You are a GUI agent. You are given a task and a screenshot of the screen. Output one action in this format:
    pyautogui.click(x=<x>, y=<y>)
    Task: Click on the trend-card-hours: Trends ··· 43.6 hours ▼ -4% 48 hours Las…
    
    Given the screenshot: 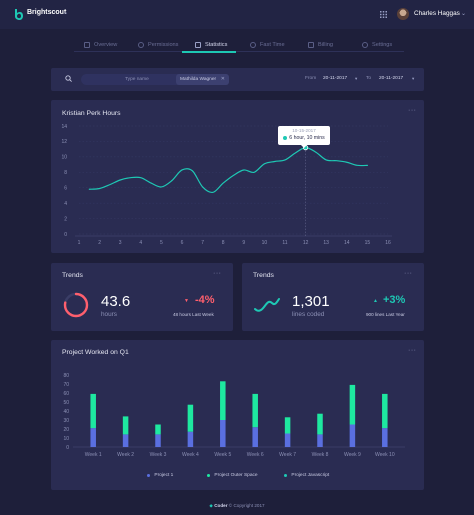 What is the action you would take?
    pyautogui.click(x=142, y=297)
    